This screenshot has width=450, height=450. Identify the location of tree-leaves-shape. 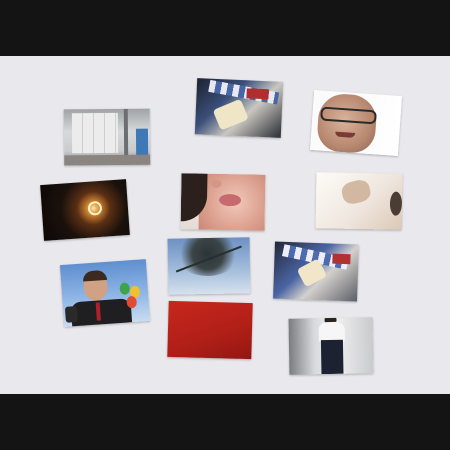
(208, 257).